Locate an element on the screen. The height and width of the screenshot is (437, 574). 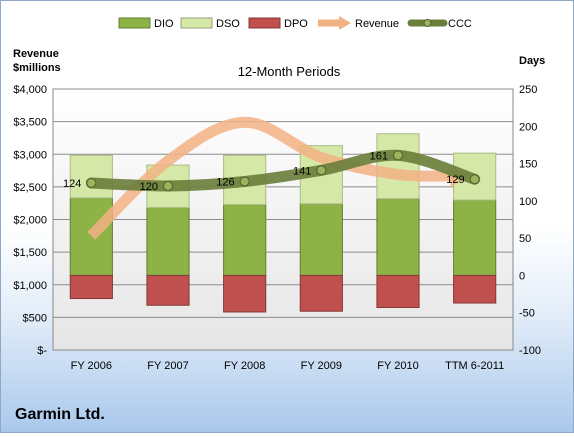
ccc-data-label: 161 is located at coordinates (379, 156).